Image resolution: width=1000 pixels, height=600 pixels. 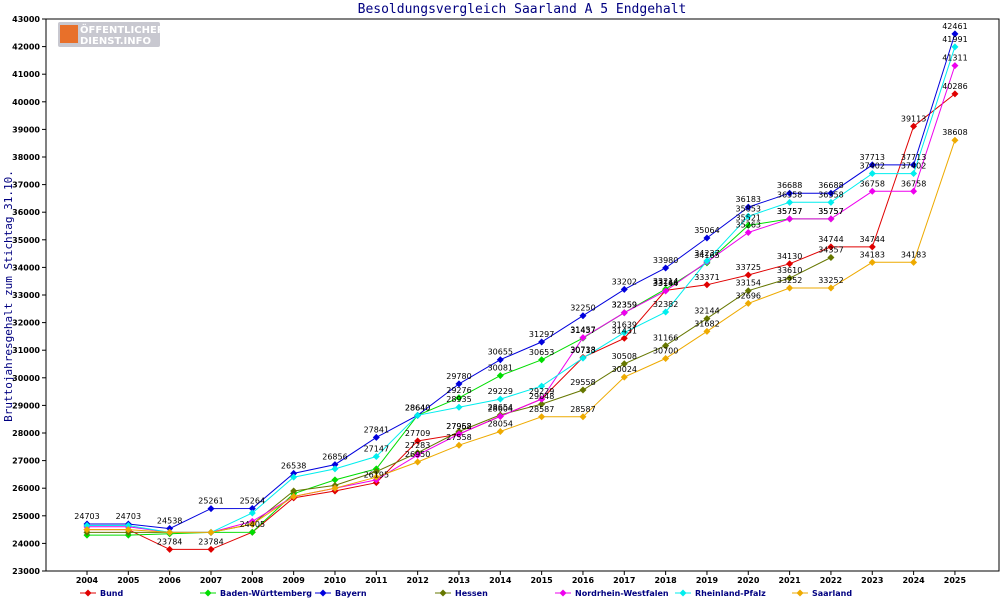 I want to click on data-label: 34130, so click(x=789, y=256).